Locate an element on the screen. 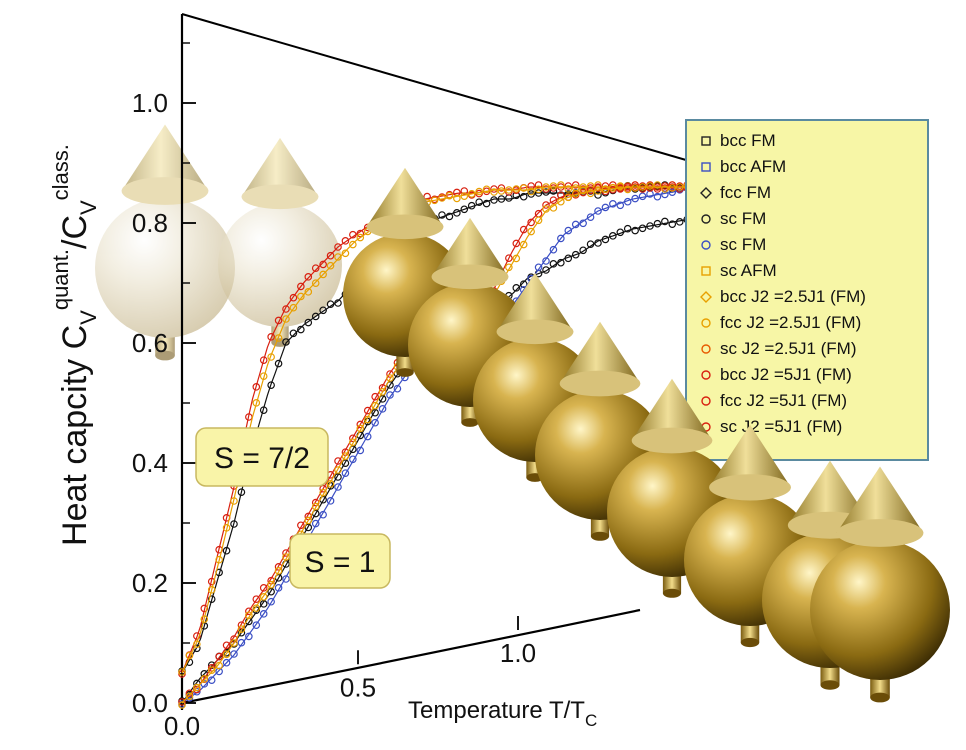 The width and height of the screenshot is (966, 750). legend-label: sc J2 =2.5J1 (FM) is located at coordinates (788, 348).